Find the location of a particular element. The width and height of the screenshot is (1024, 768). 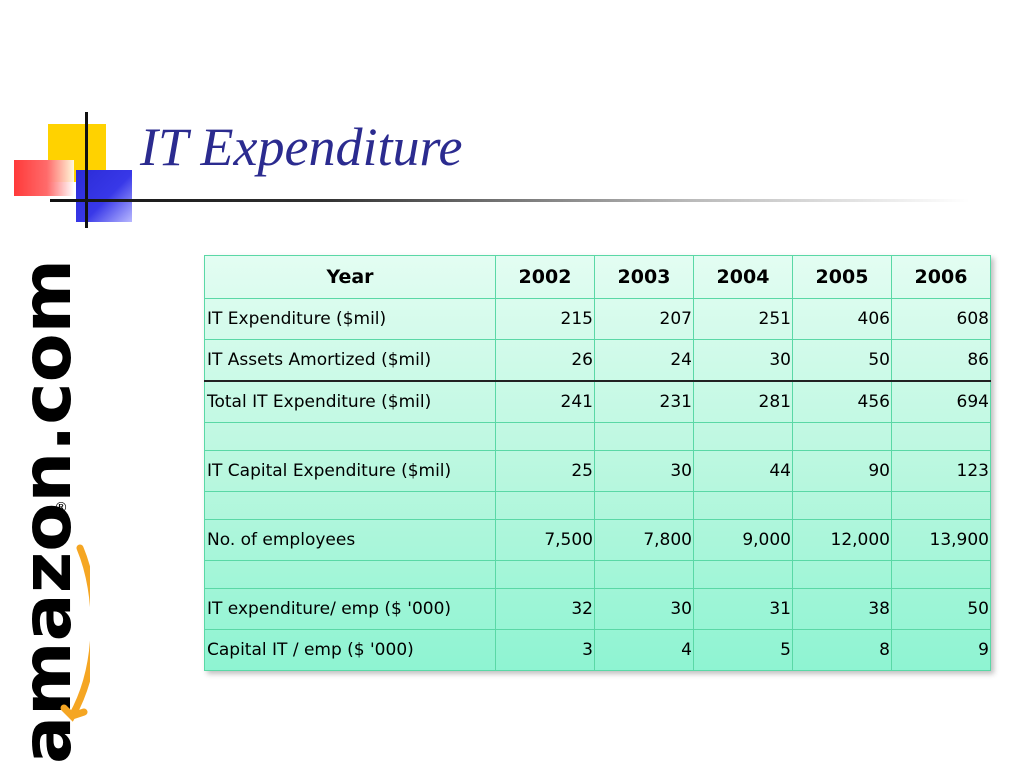

header-cell-2004: 2004 is located at coordinates (743, 277).